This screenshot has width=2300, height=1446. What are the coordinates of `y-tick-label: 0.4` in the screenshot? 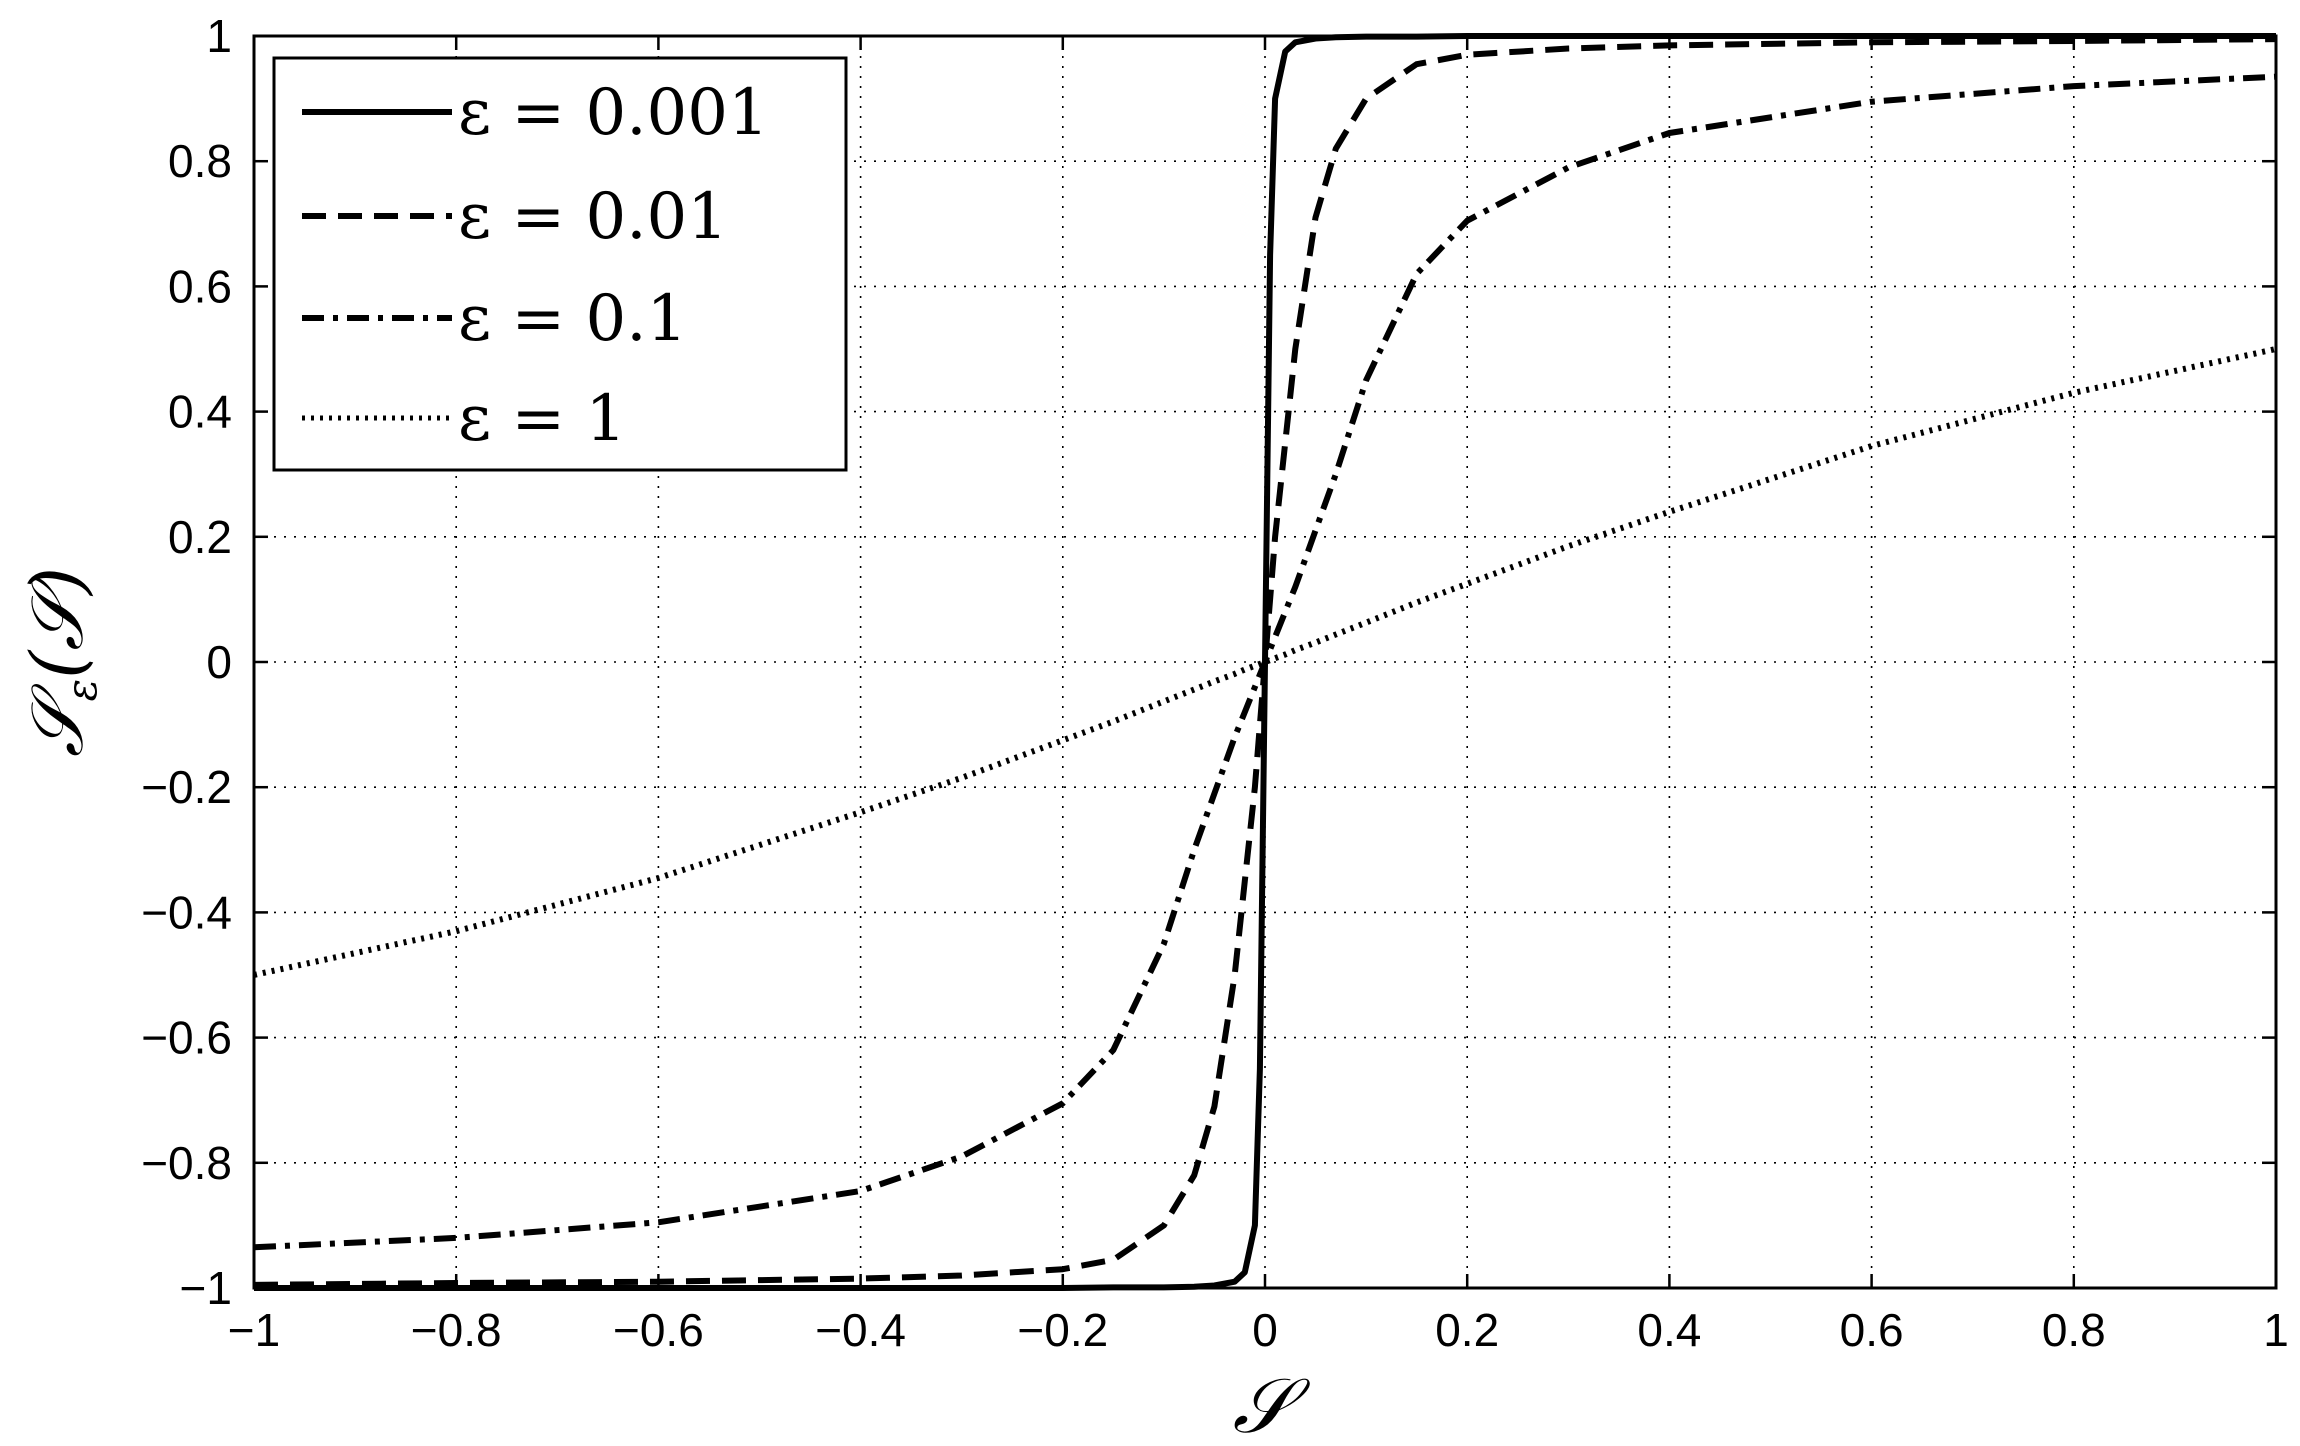 It's located at (200, 412).